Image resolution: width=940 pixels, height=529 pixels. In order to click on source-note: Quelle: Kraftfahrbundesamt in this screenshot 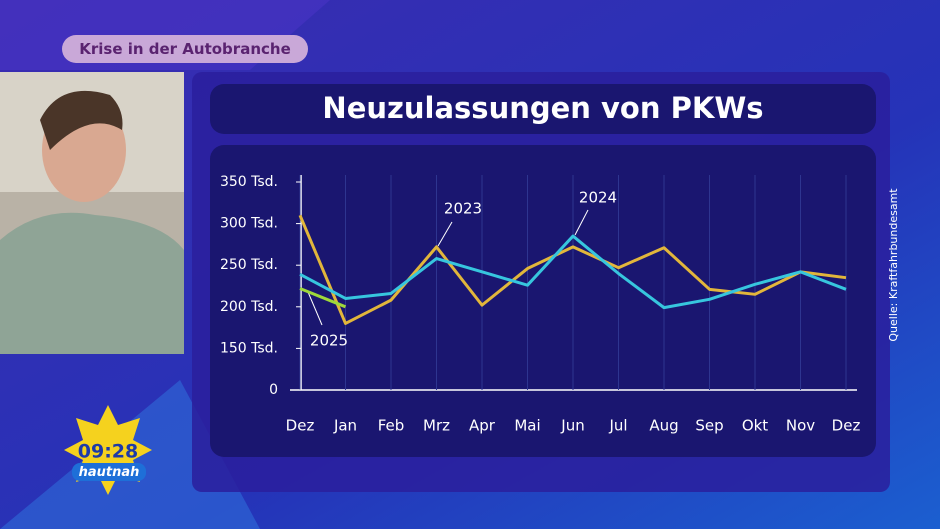, I will do `click(893, 265)`.